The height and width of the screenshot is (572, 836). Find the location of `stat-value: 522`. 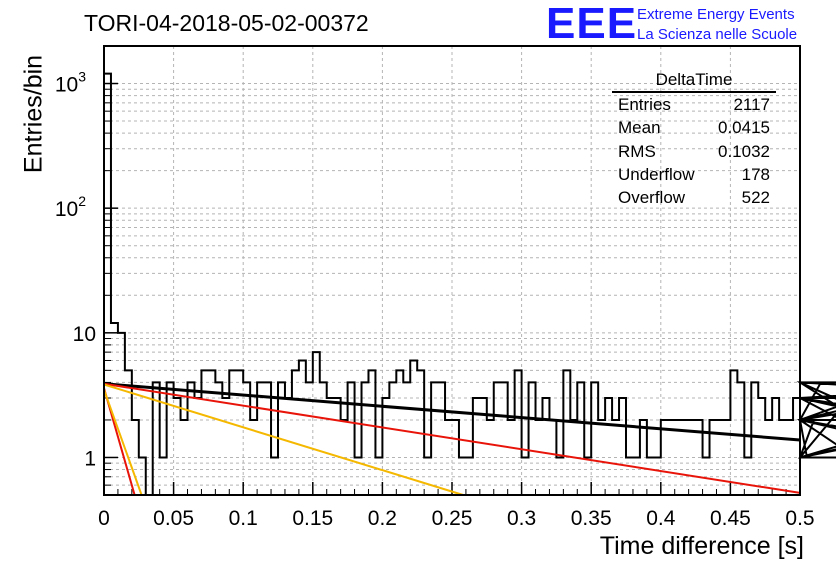

stat-value: 522 is located at coordinates (755, 198).